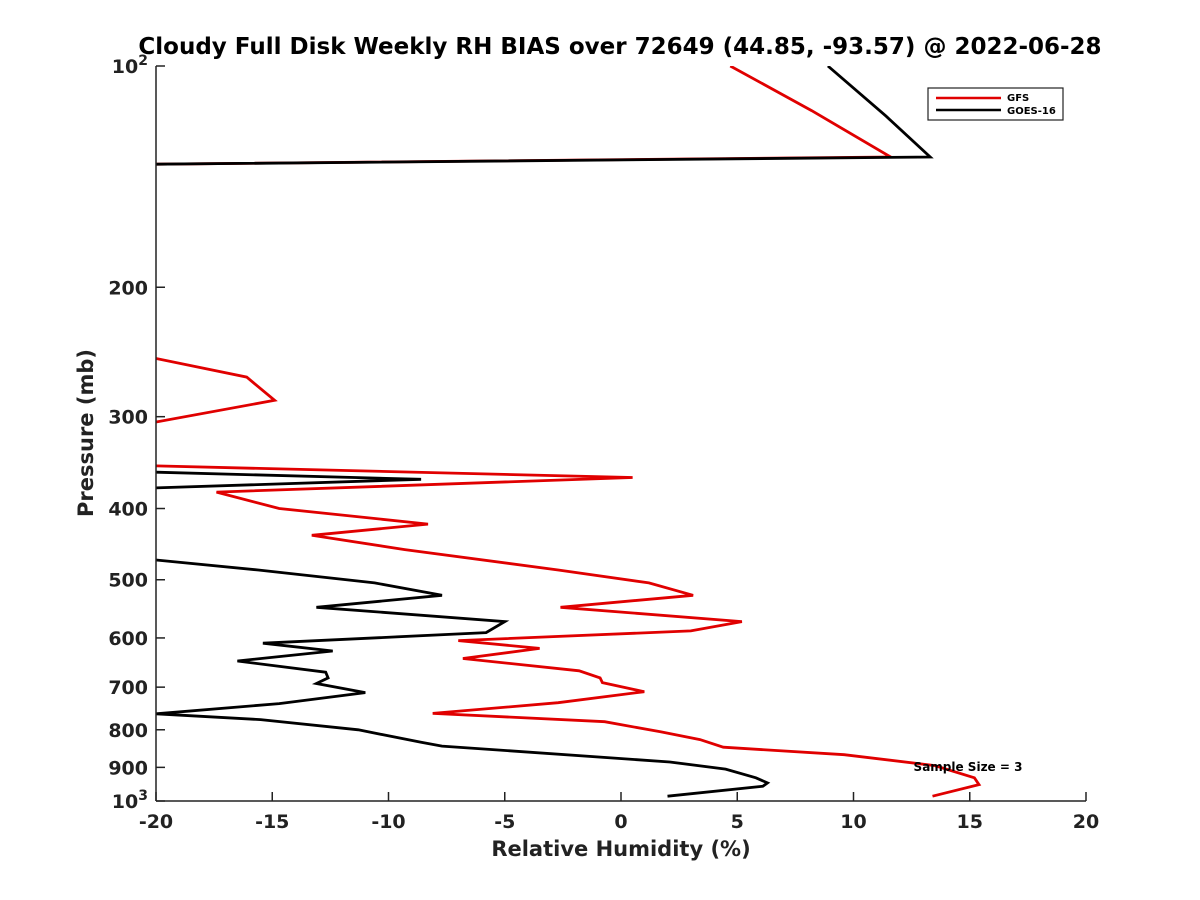 This screenshot has height=900, width=1200. Describe the element at coordinates (1018, 98) in the screenshot. I see `legend-entry-gfs: GFS` at that location.